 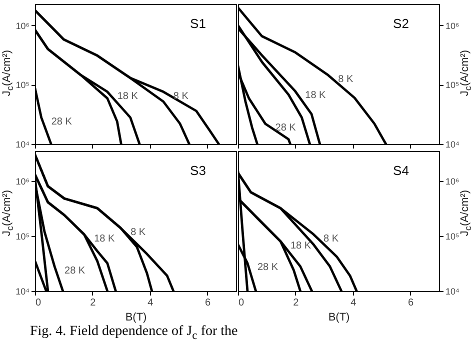 What do you see at coordinates (198, 23) in the screenshot?
I see `text: S1` at bounding box center [198, 23].